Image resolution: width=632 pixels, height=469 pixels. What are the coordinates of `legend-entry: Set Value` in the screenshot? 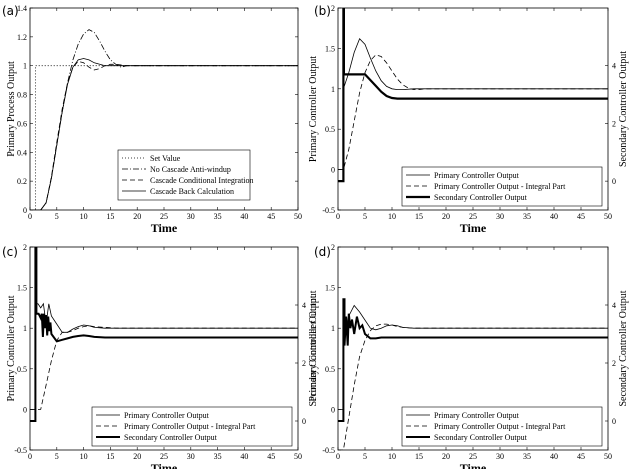 It's located at (165, 158).